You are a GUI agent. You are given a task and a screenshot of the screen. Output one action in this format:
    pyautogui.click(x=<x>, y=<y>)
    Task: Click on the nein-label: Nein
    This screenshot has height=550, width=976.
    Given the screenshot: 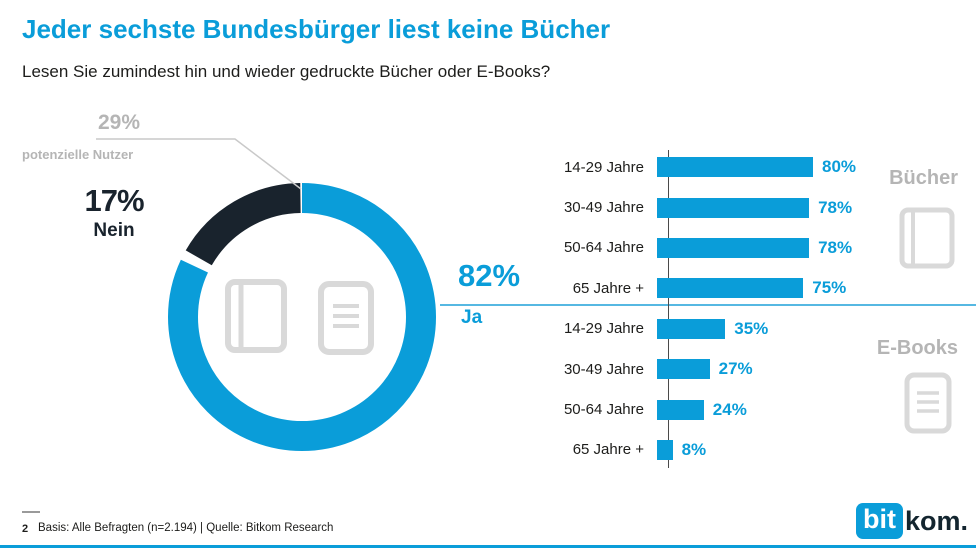 What is the action you would take?
    pyautogui.click(x=114, y=230)
    